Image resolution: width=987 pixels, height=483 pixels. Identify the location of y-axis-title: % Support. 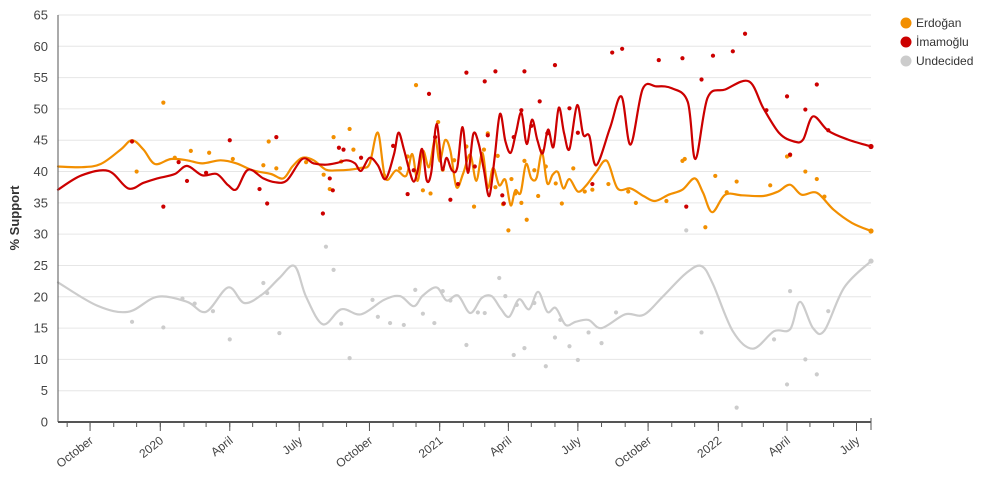
(14, 218).